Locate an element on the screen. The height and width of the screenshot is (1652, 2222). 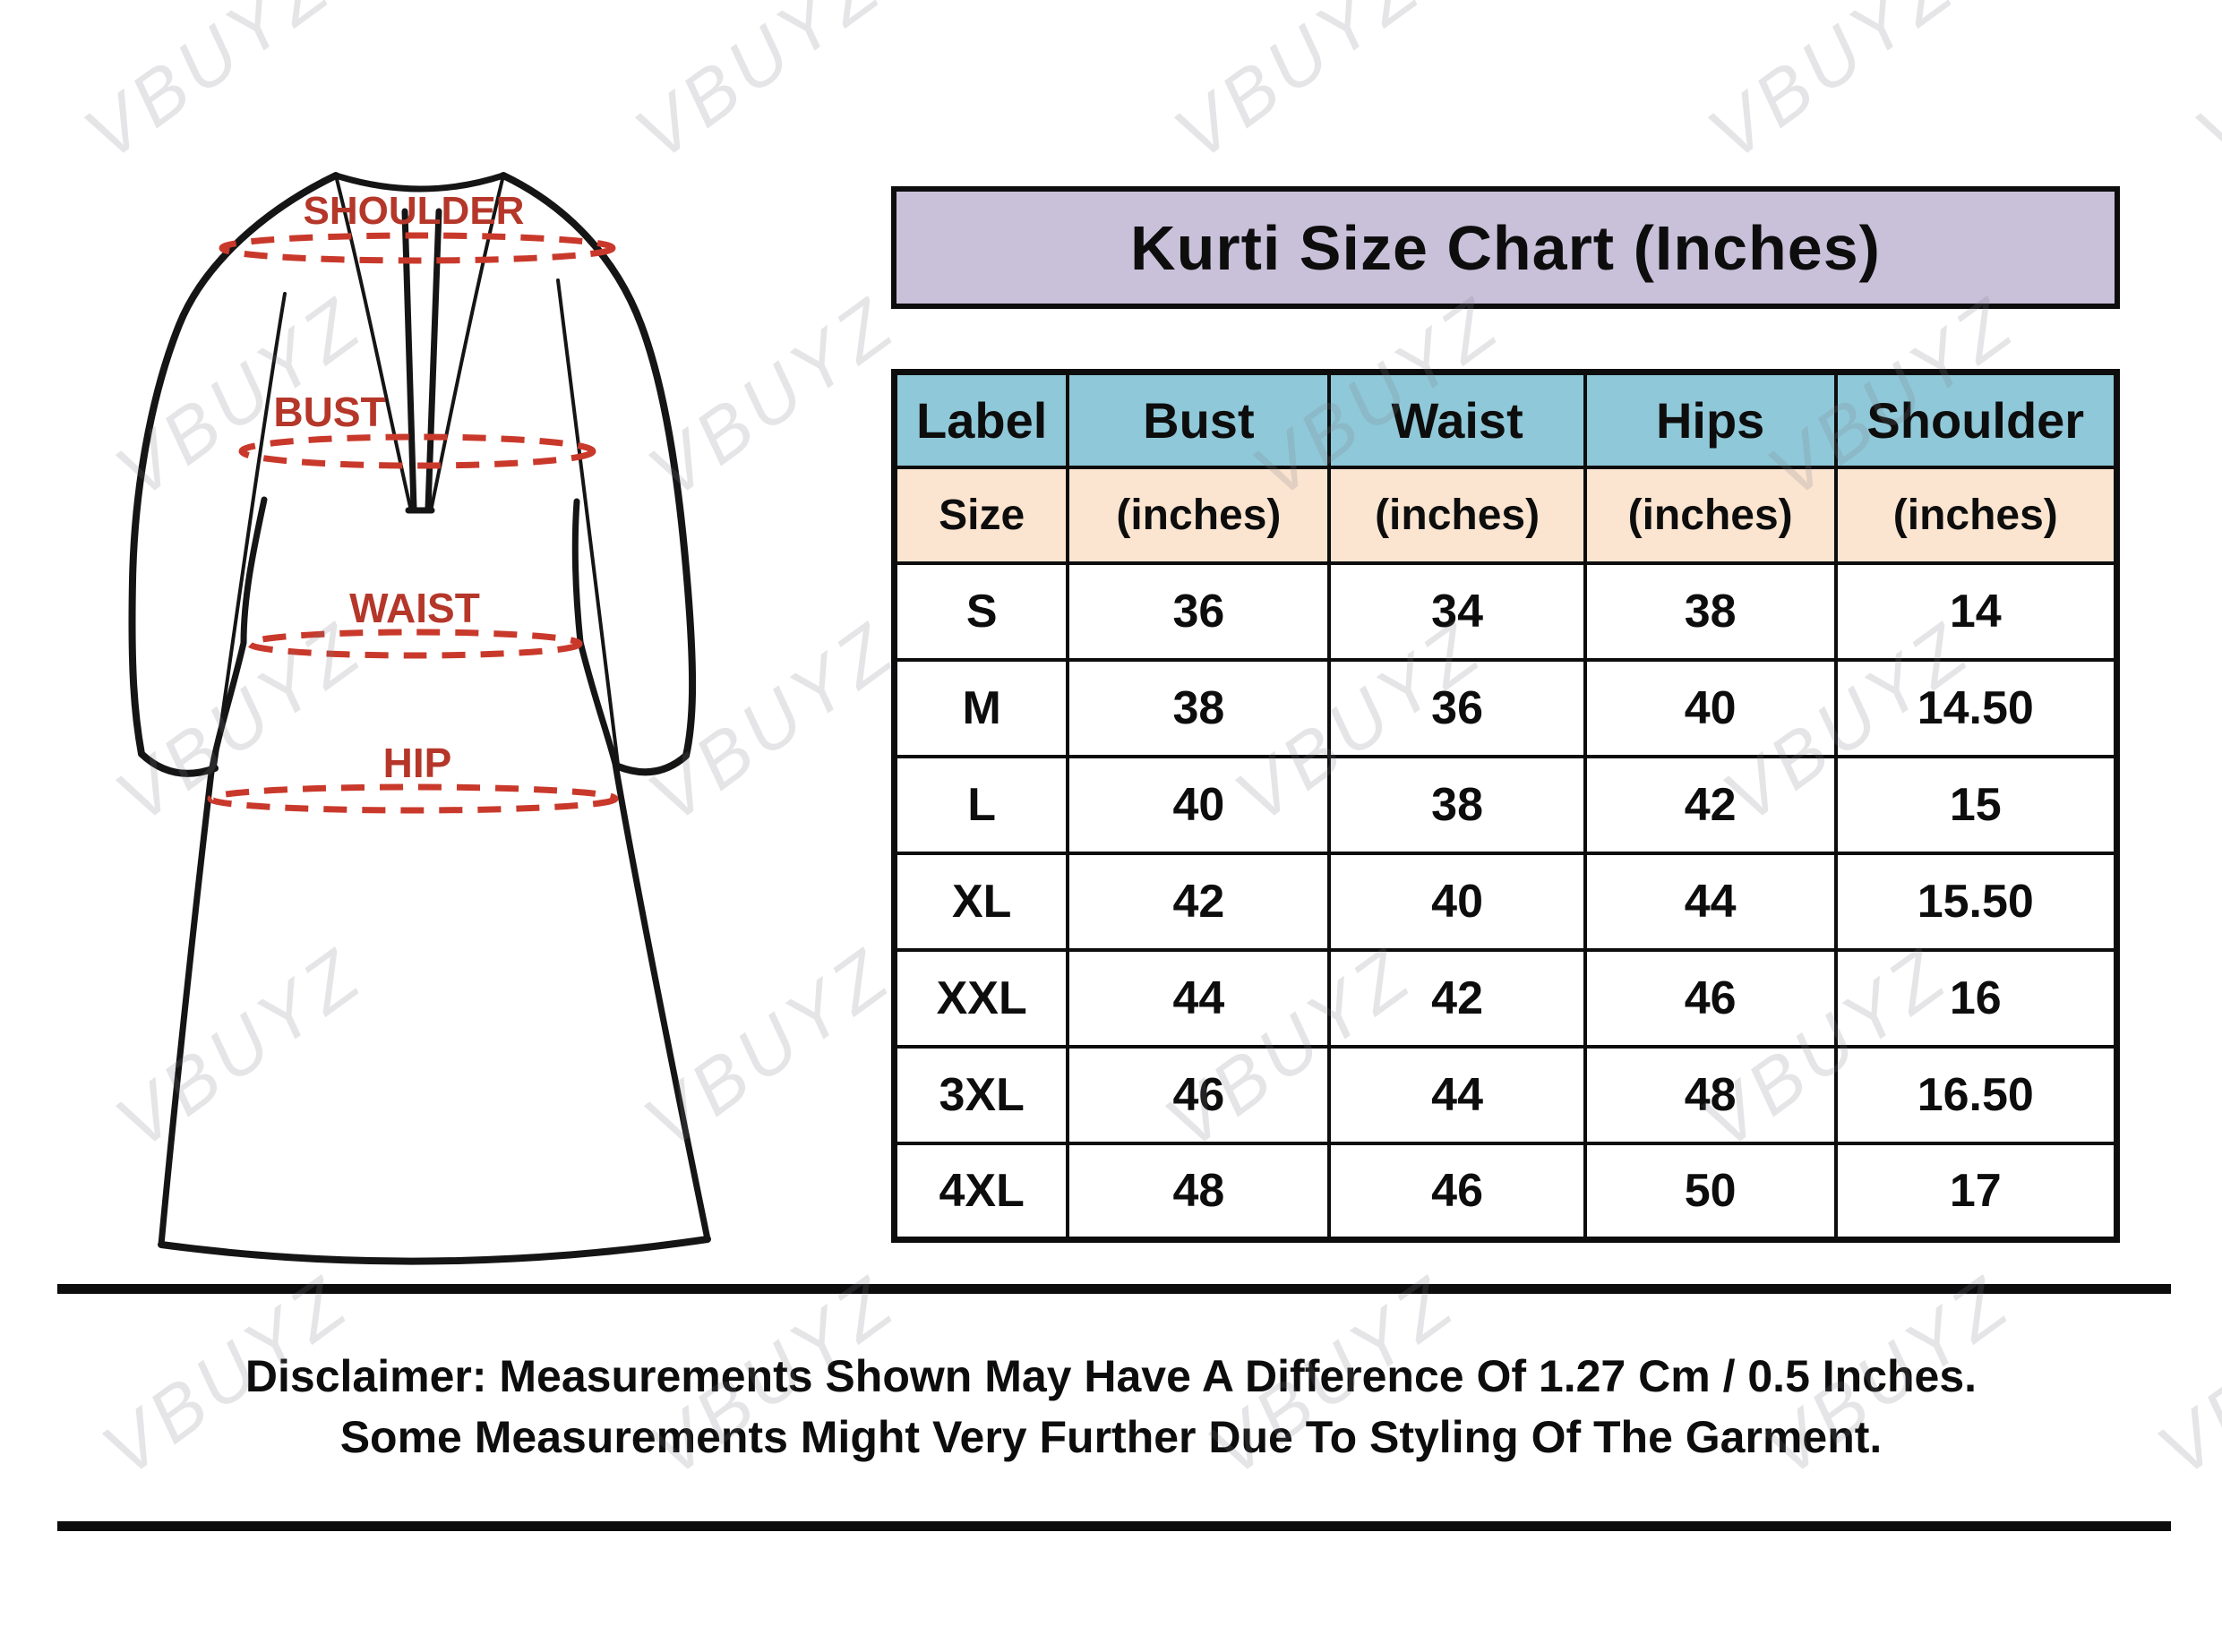
table-cell: 15 is located at coordinates (1976, 804).